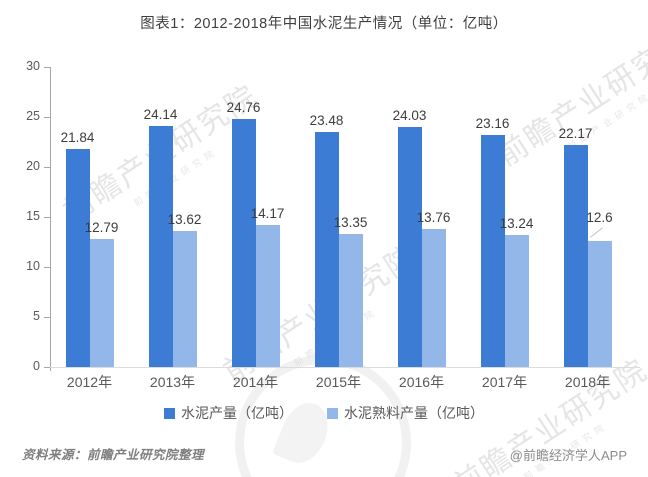 This screenshot has width=648, height=477. I want to click on legend-item-cement: 水泥产量（亿吨）, so click(228, 413).